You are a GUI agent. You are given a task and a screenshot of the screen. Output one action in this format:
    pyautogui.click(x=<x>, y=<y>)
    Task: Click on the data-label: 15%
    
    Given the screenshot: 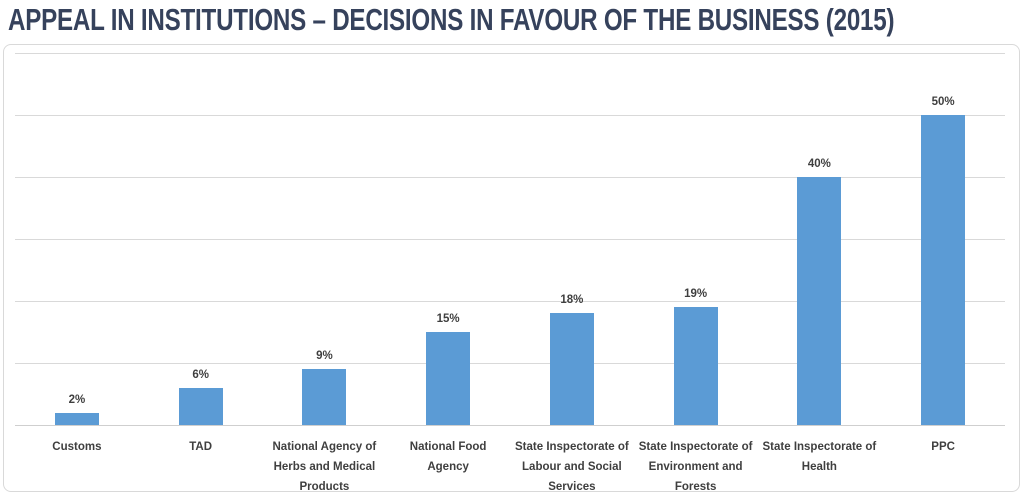 What is the action you would take?
    pyautogui.click(x=448, y=319)
    